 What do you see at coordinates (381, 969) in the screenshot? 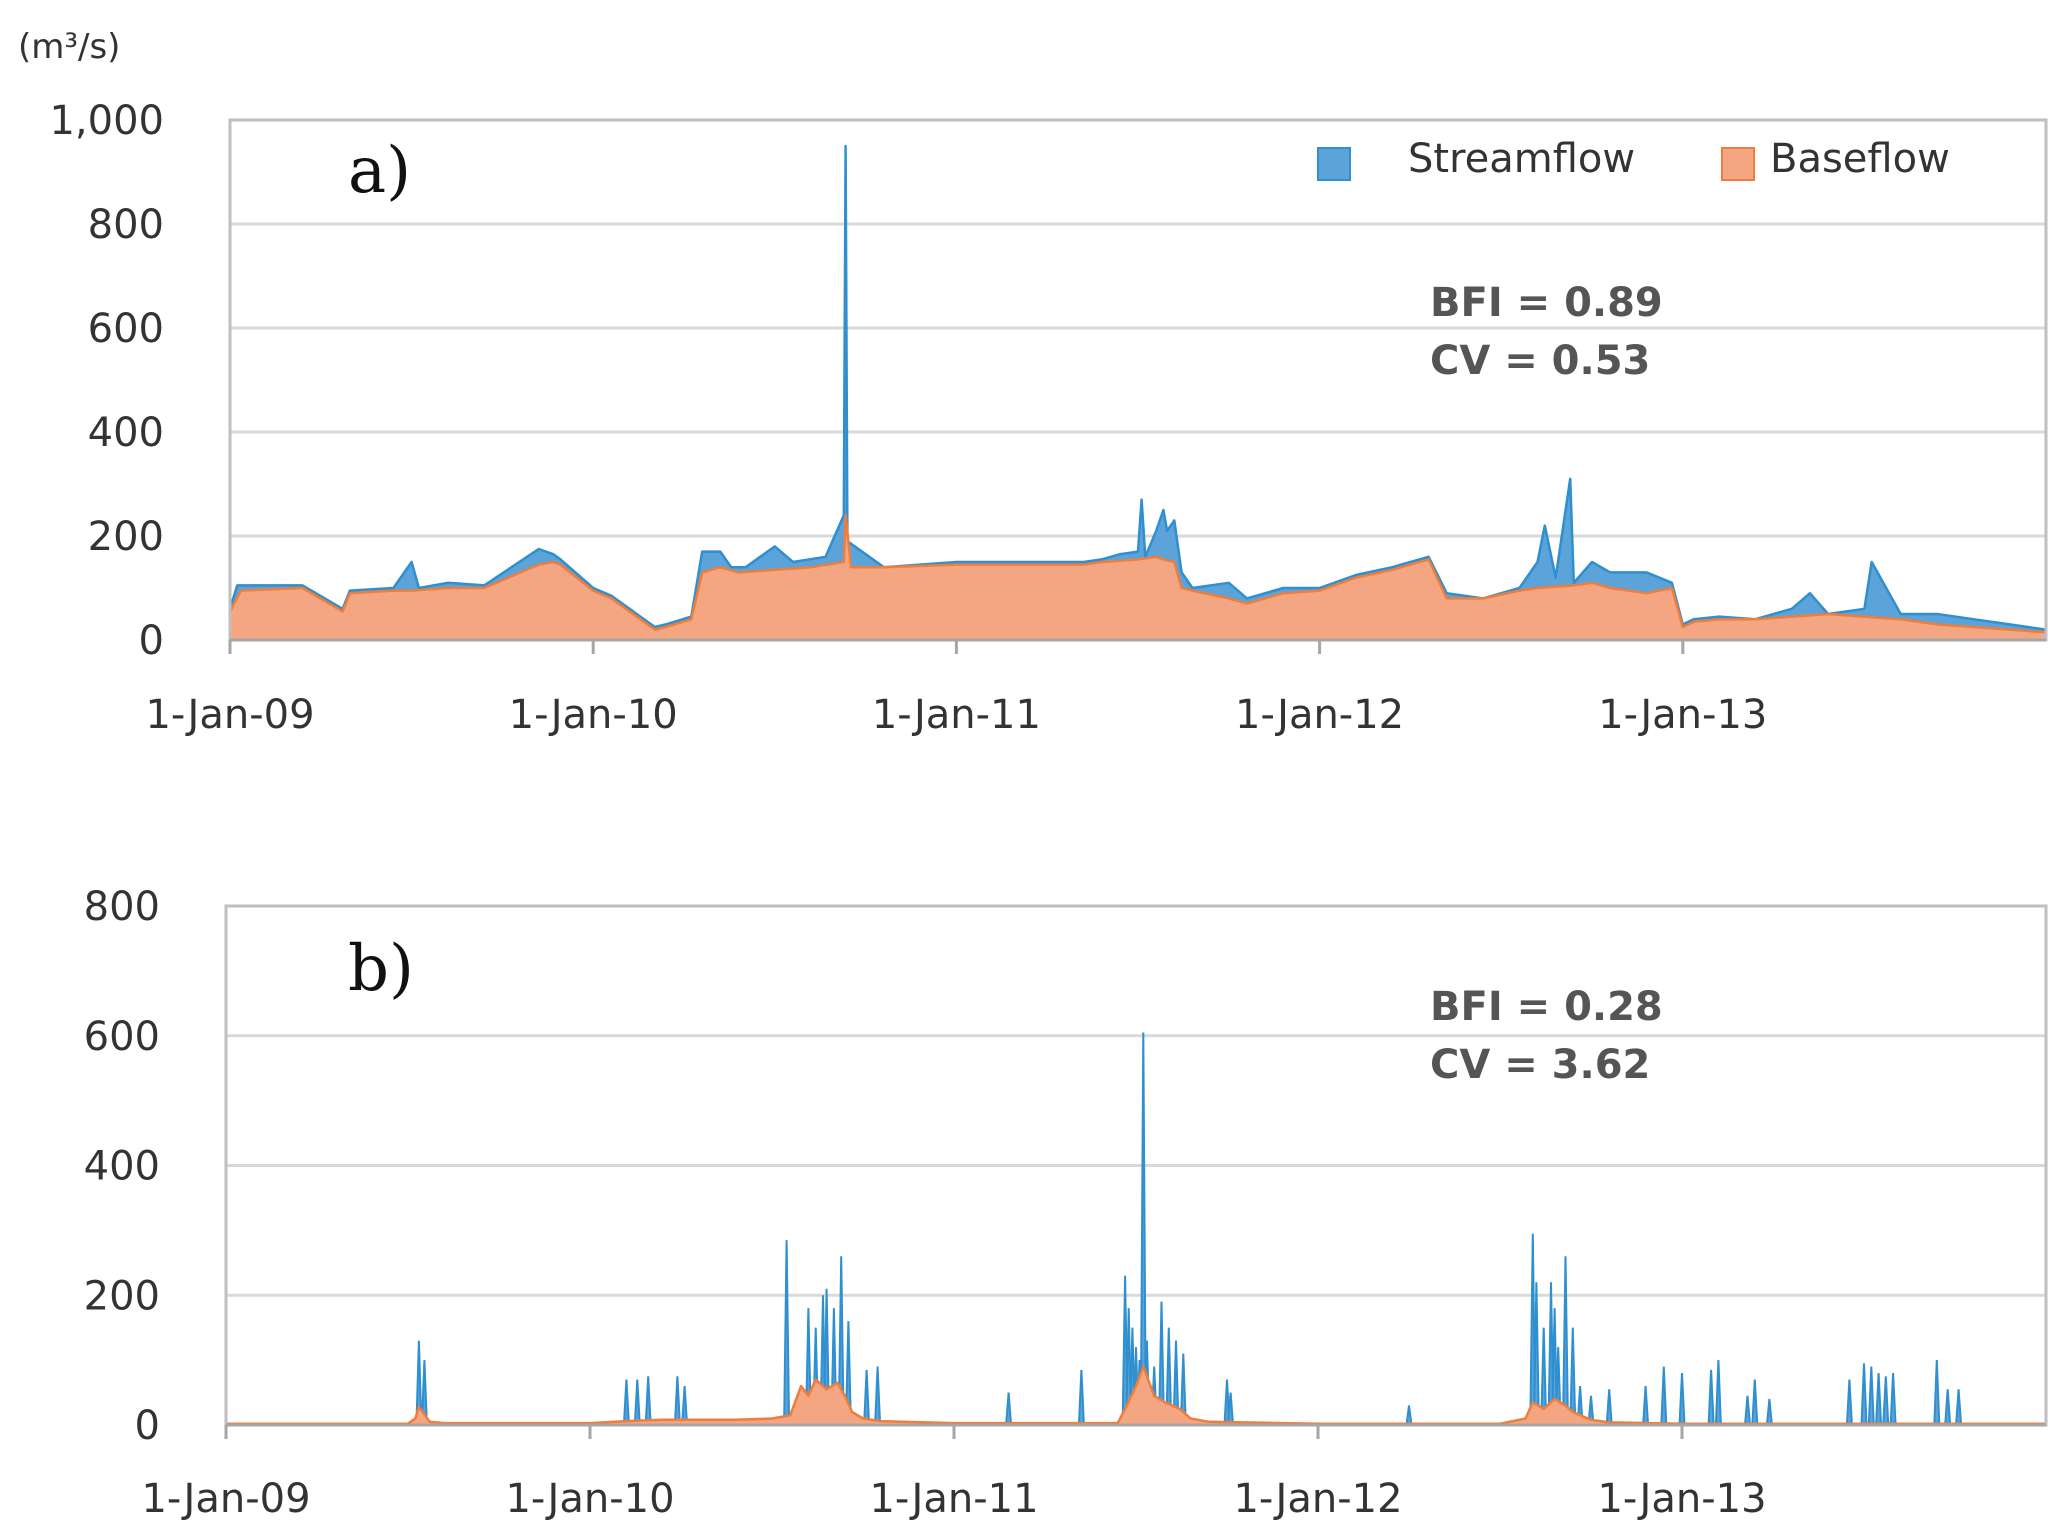
I see `panel-label-b: b)` at bounding box center [381, 969].